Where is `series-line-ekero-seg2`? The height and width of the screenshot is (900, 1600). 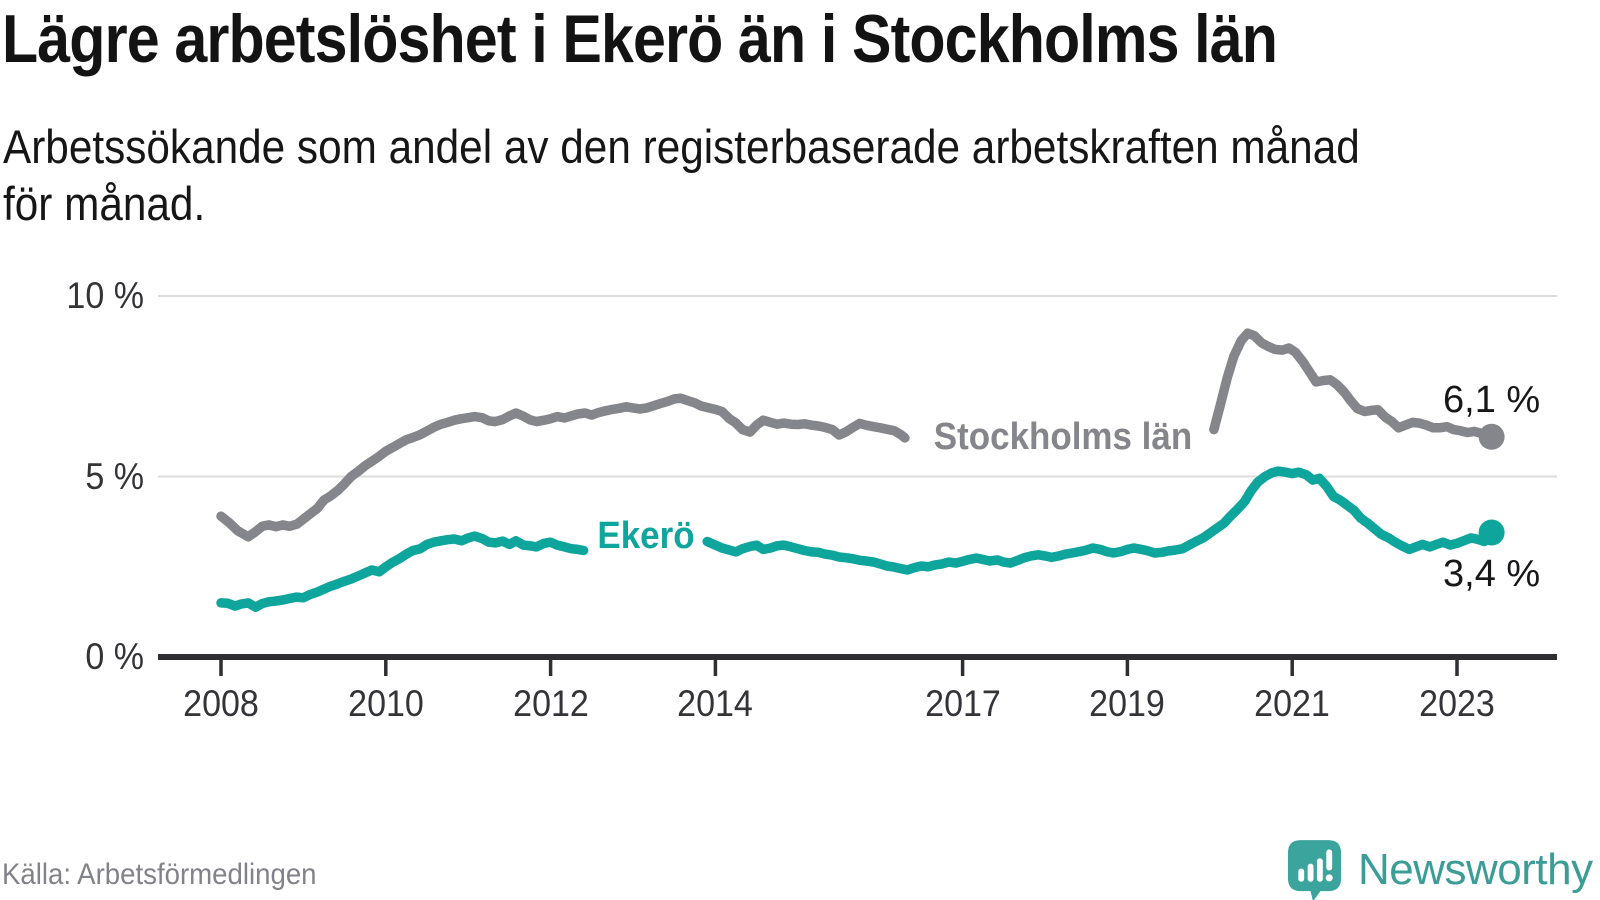 series-line-ekero-seg2 is located at coordinates (1099, 520).